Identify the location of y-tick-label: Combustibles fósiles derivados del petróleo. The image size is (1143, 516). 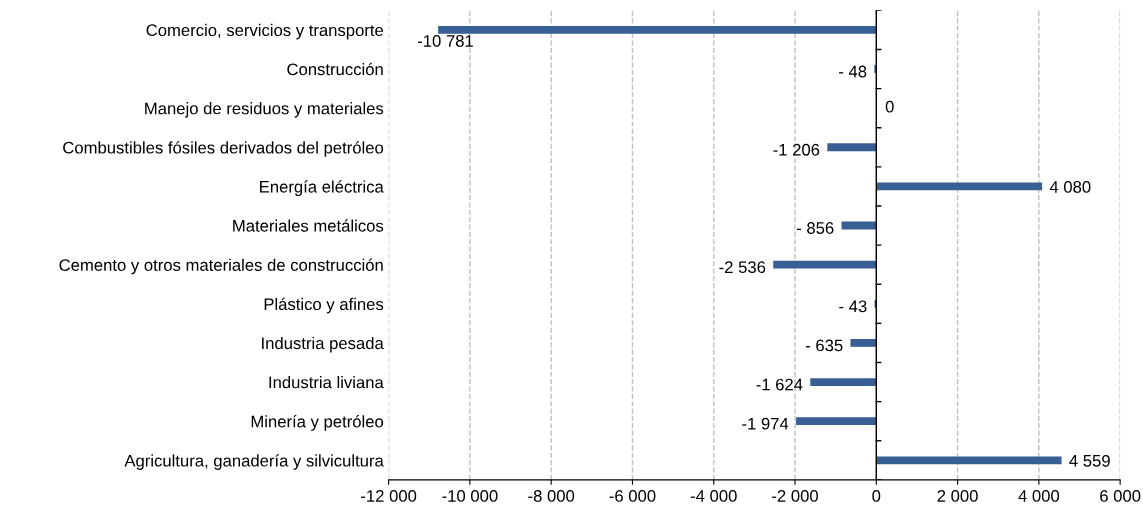
(223, 149).